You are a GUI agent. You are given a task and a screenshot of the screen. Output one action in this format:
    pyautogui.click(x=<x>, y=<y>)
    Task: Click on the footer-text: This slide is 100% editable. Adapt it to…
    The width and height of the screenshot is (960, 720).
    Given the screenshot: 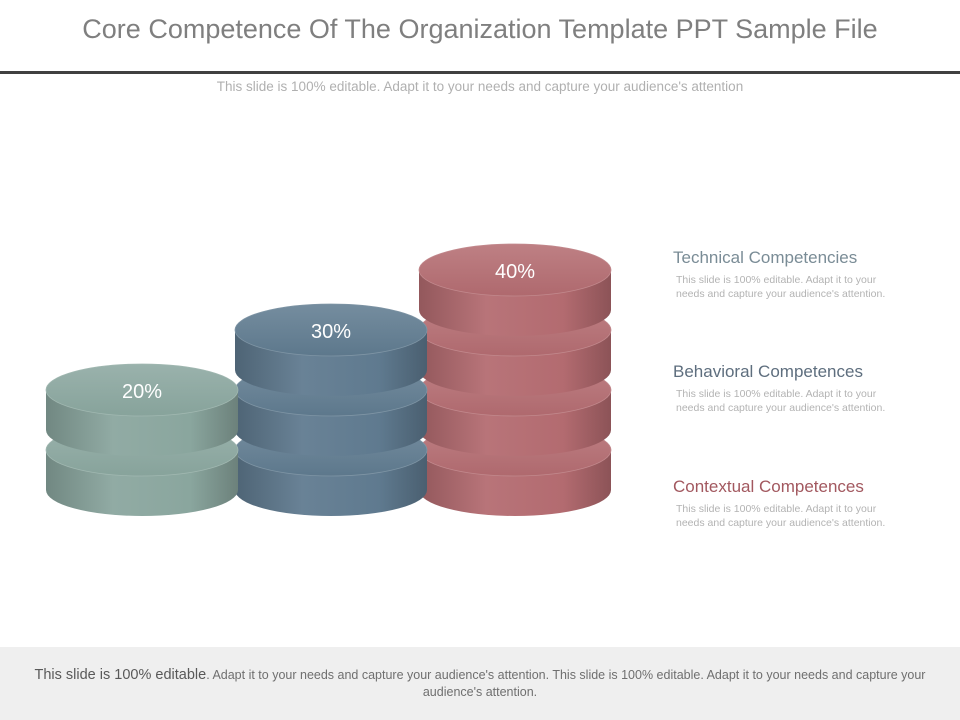 What is the action you would take?
    pyautogui.click(x=480, y=684)
    